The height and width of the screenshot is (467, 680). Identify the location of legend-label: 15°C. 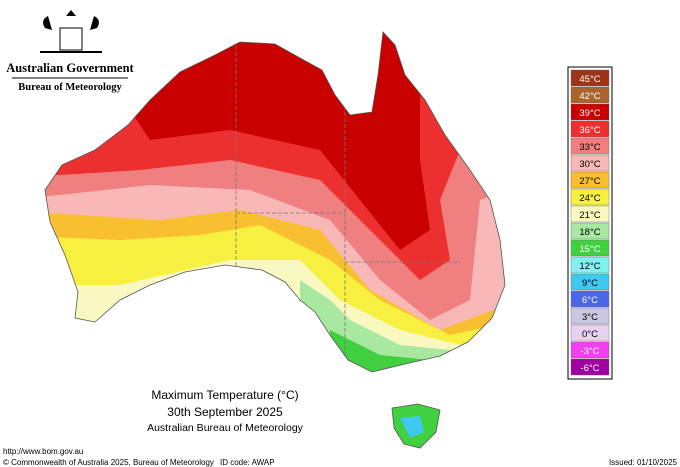
(589, 249).